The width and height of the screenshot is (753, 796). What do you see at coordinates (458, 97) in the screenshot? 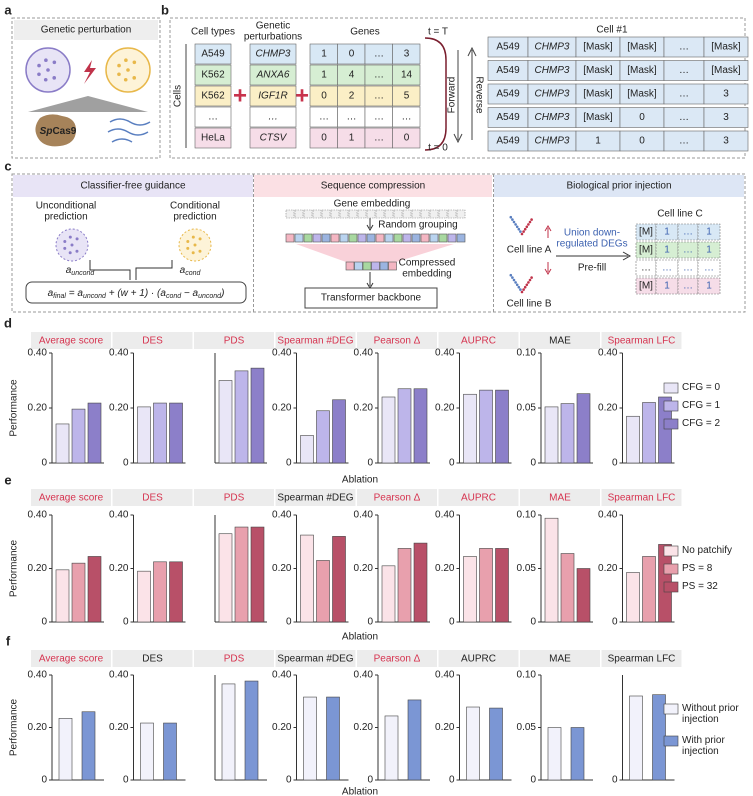
I see `forward-arrow` at bounding box center [458, 97].